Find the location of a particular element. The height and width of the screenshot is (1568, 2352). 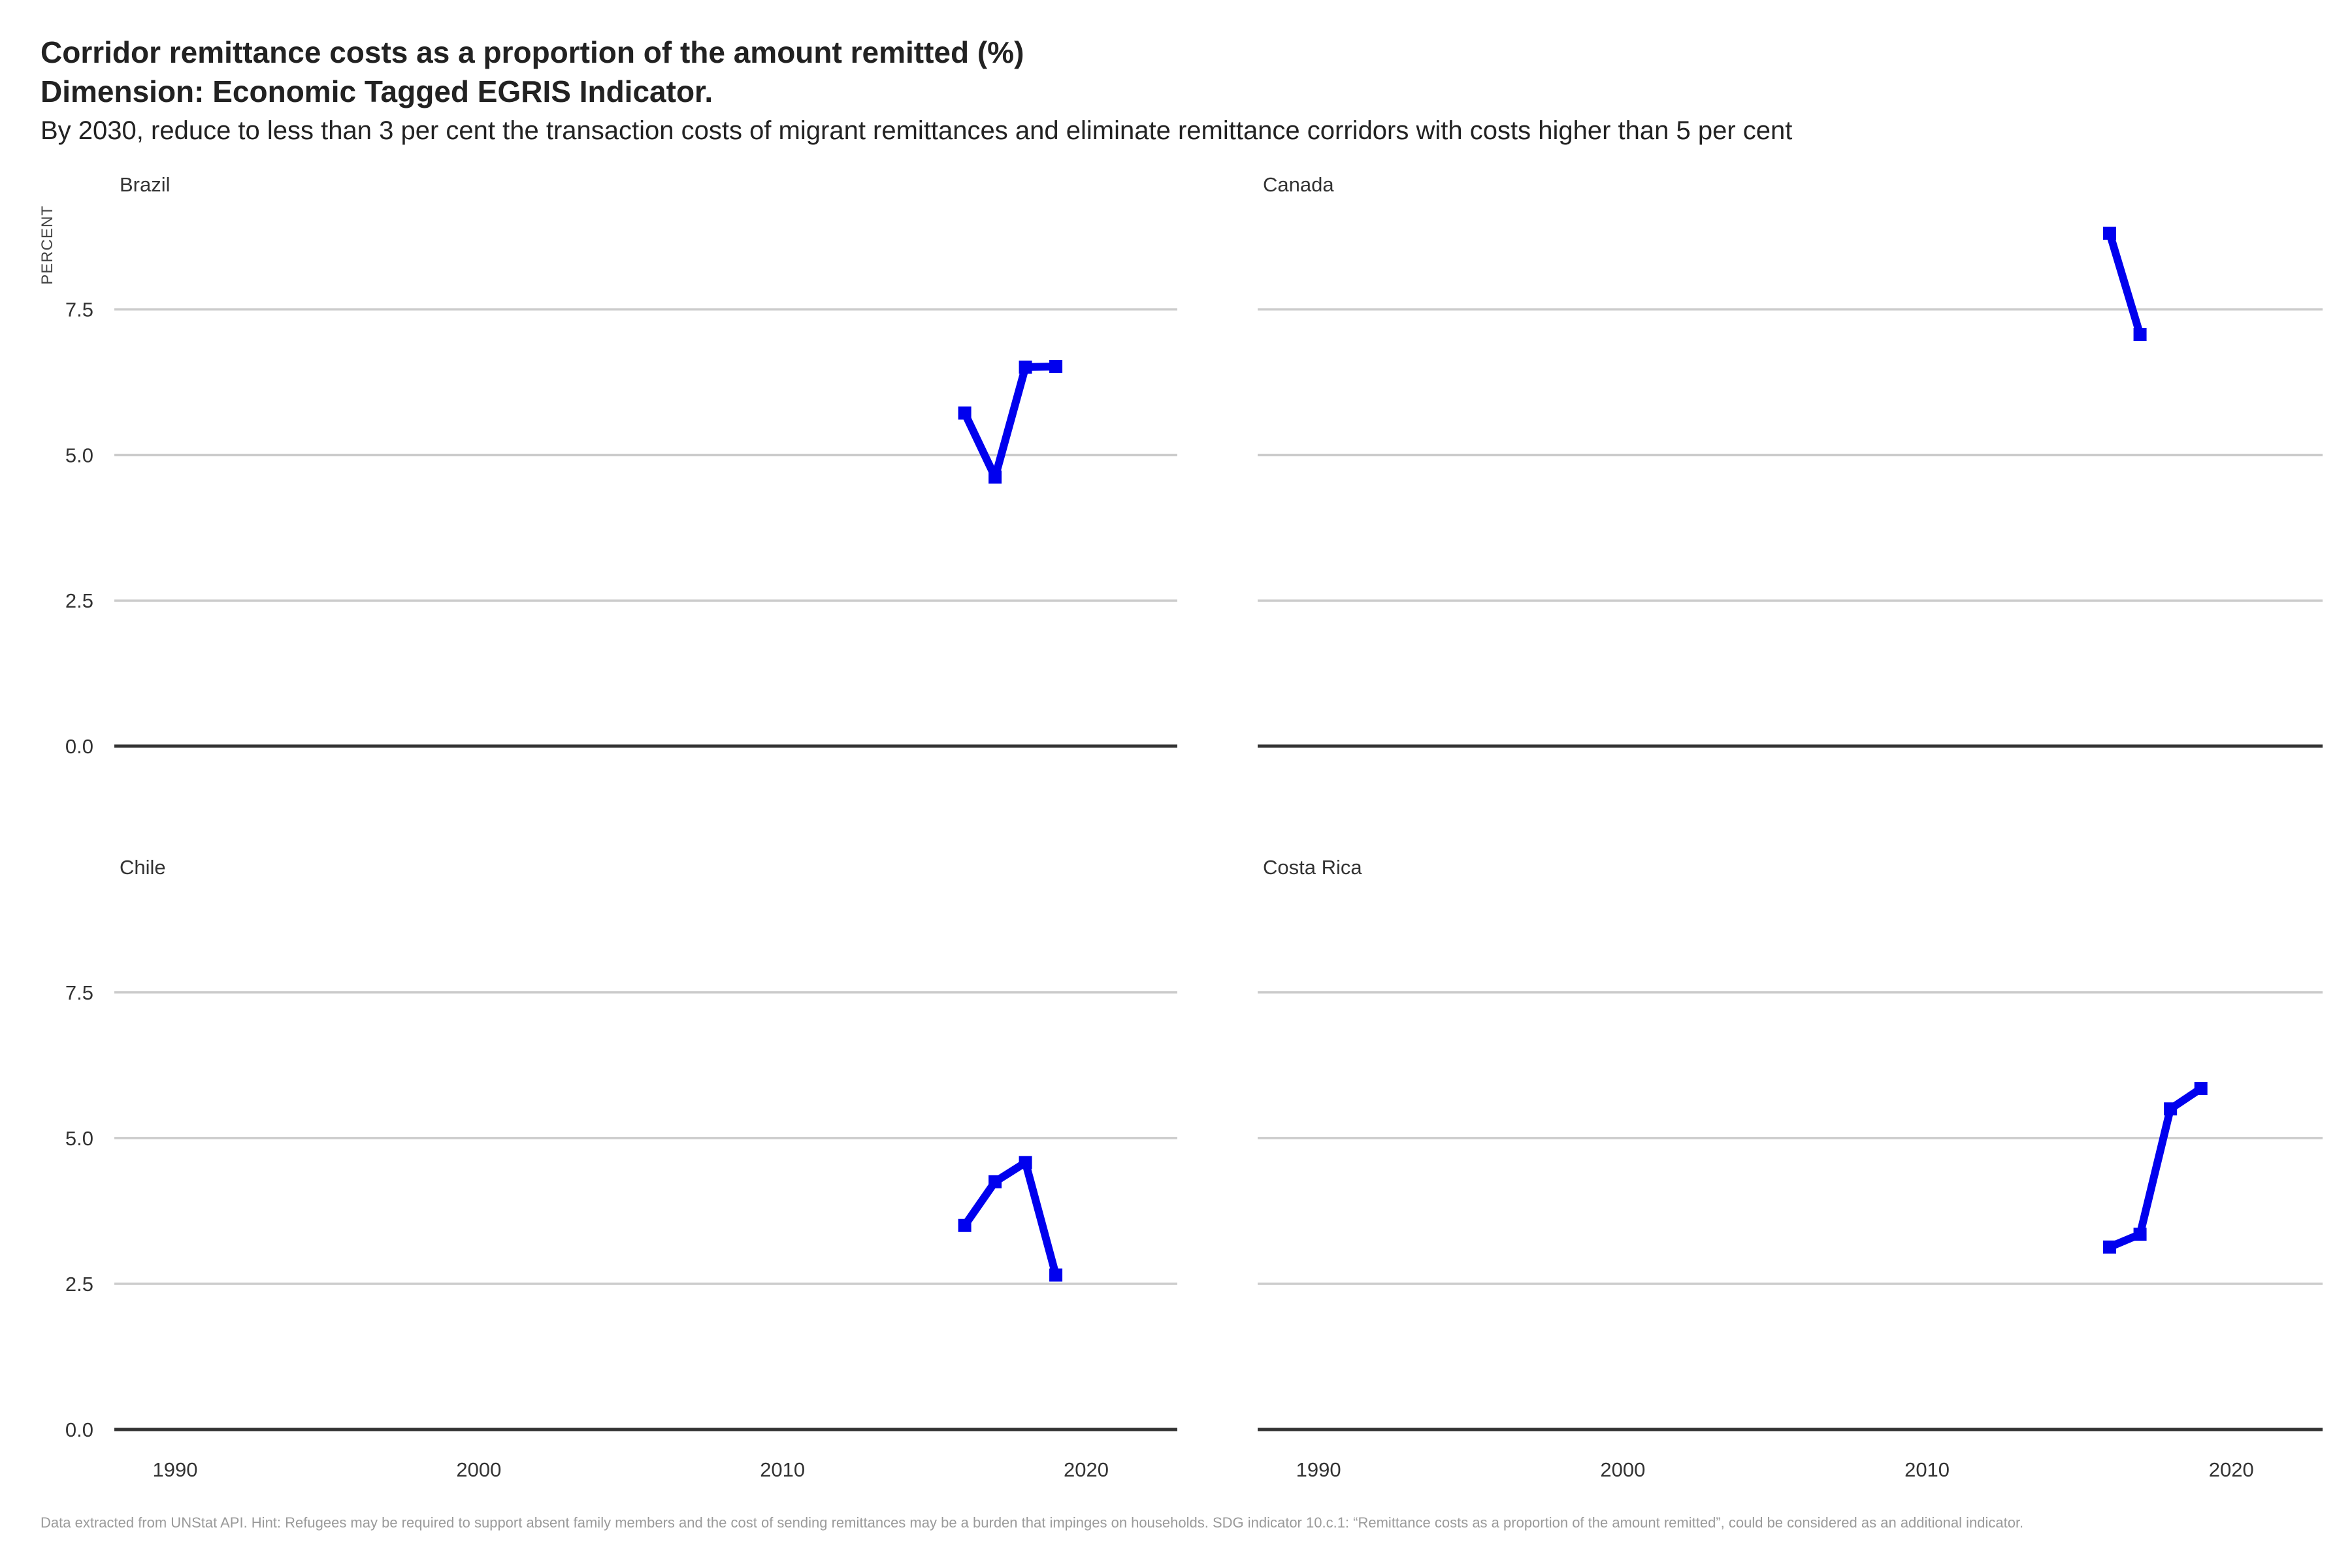

x-tick-label-chile: 2000 is located at coordinates (478, 1469).